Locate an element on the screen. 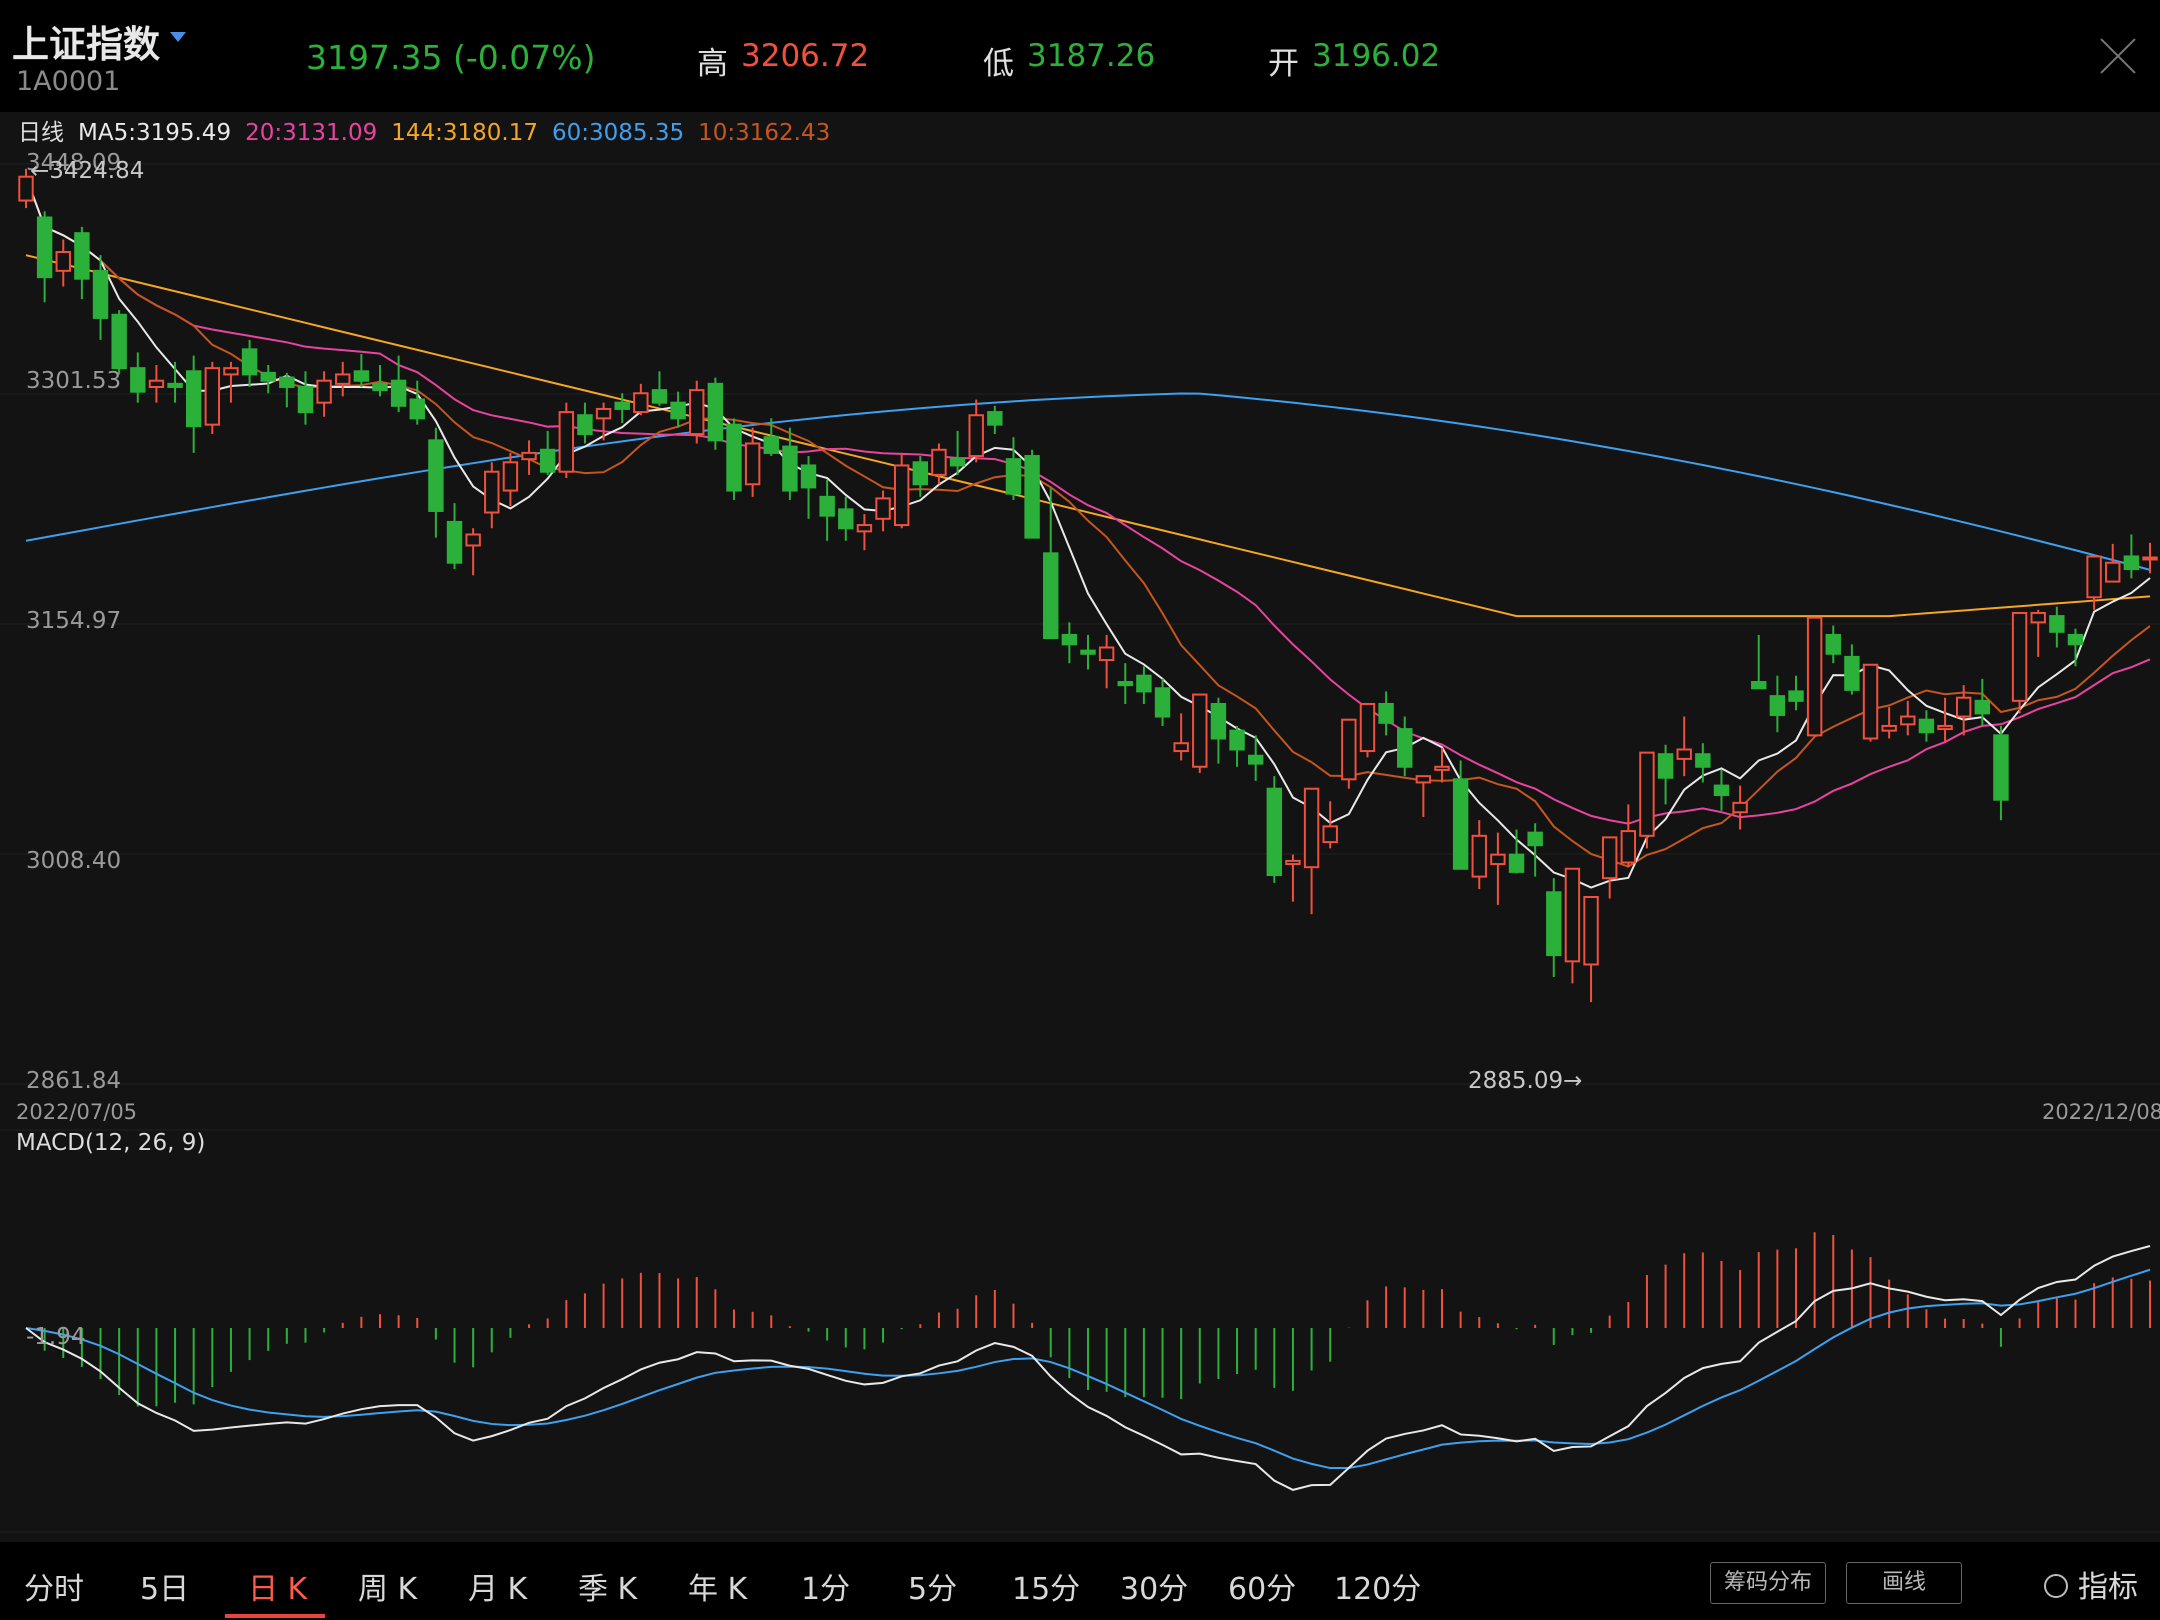 The height and width of the screenshot is (1620, 2160). tab-5day: 5日 is located at coordinates (165, 1589).